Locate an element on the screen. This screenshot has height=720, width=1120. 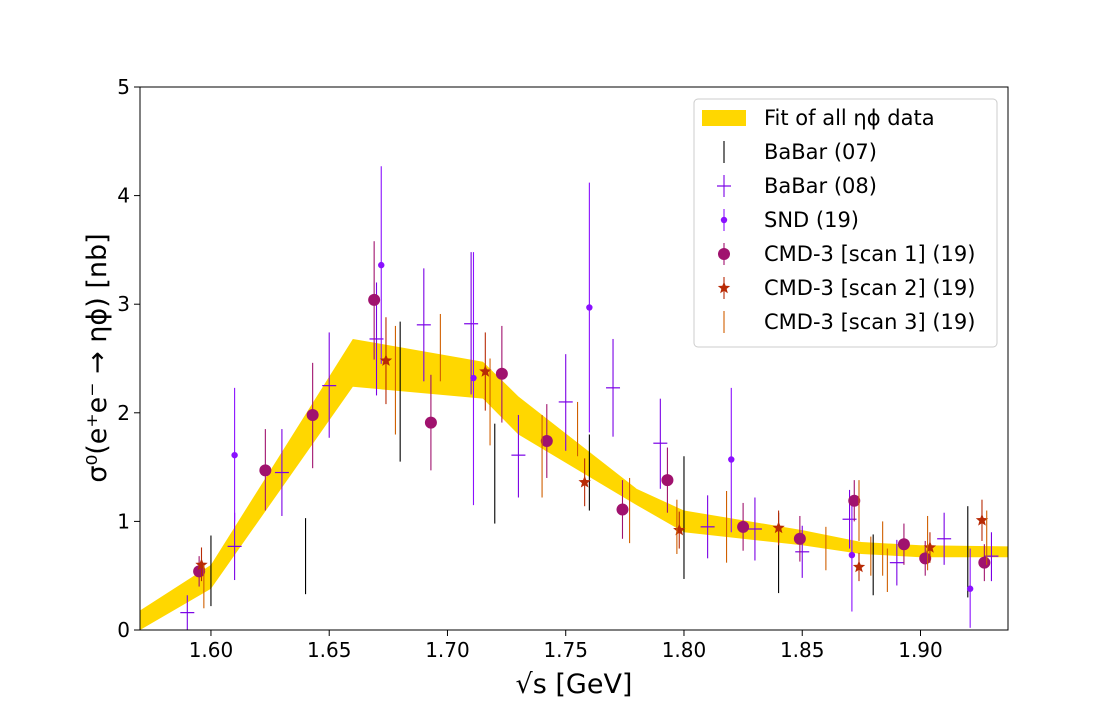
x-tick-label-2: 1.70 is located at coordinates (447, 650).